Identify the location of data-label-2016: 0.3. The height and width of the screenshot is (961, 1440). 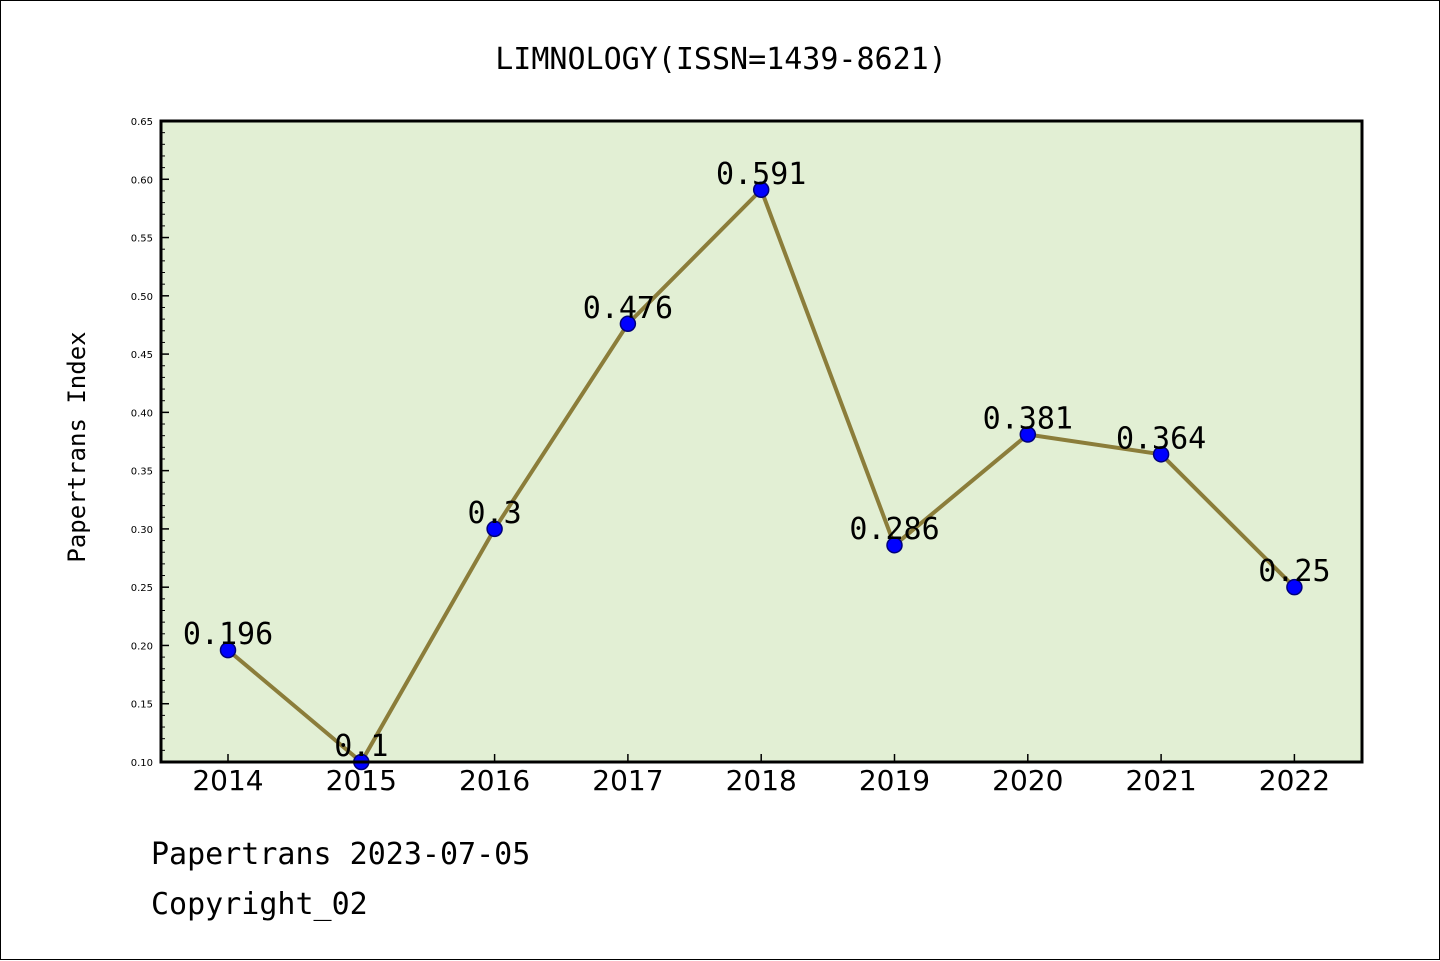
(495, 513).